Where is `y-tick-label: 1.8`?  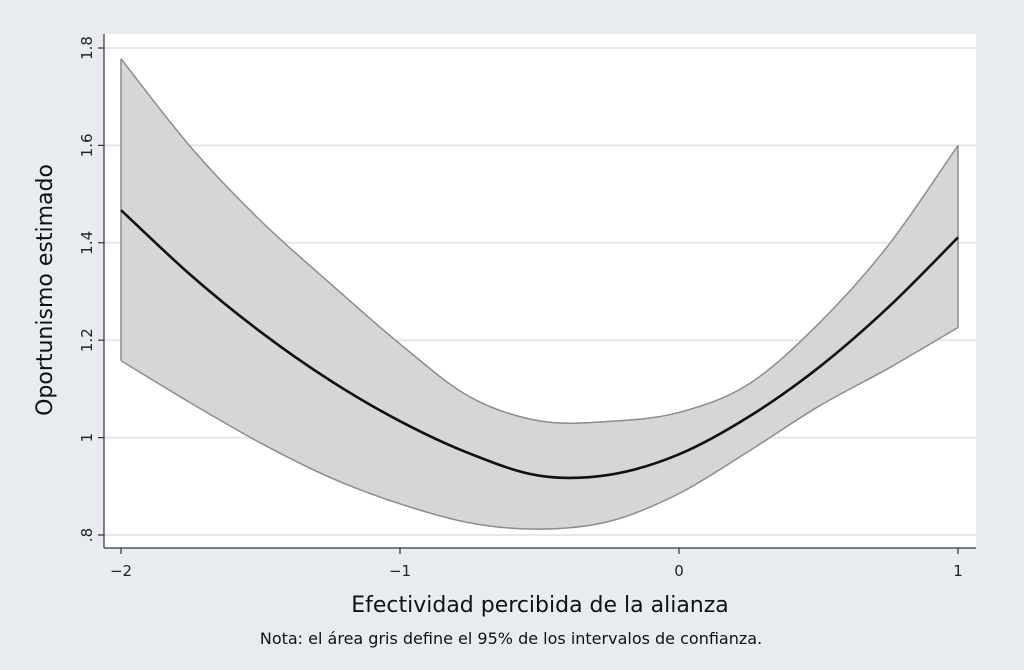
y-tick-label: 1.8 is located at coordinates (87, 48).